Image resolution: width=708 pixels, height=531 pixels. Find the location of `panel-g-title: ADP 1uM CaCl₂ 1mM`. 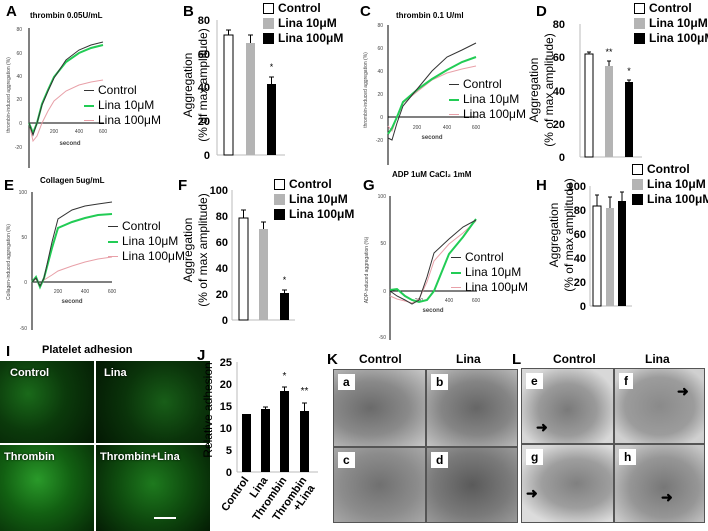

panel-g-title: ADP 1uM CaCl₂ 1mM is located at coordinates (432, 174).